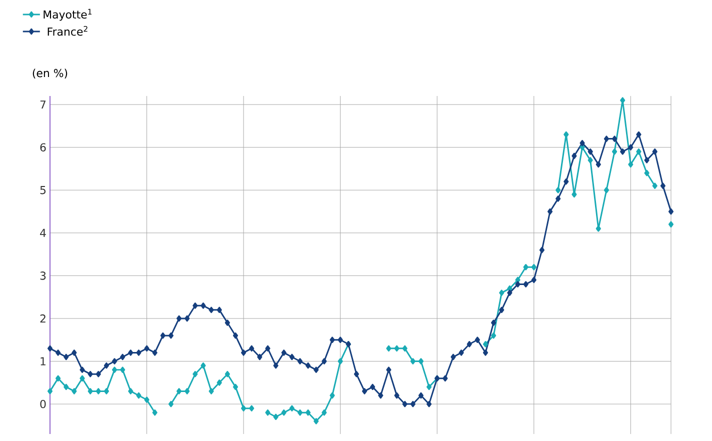 The height and width of the screenshot is (441, 712). What do you see at coordinates (50, 73) in the screenshot?
I see `y-axis-title: (en %)` at bounding box center [50, 73].